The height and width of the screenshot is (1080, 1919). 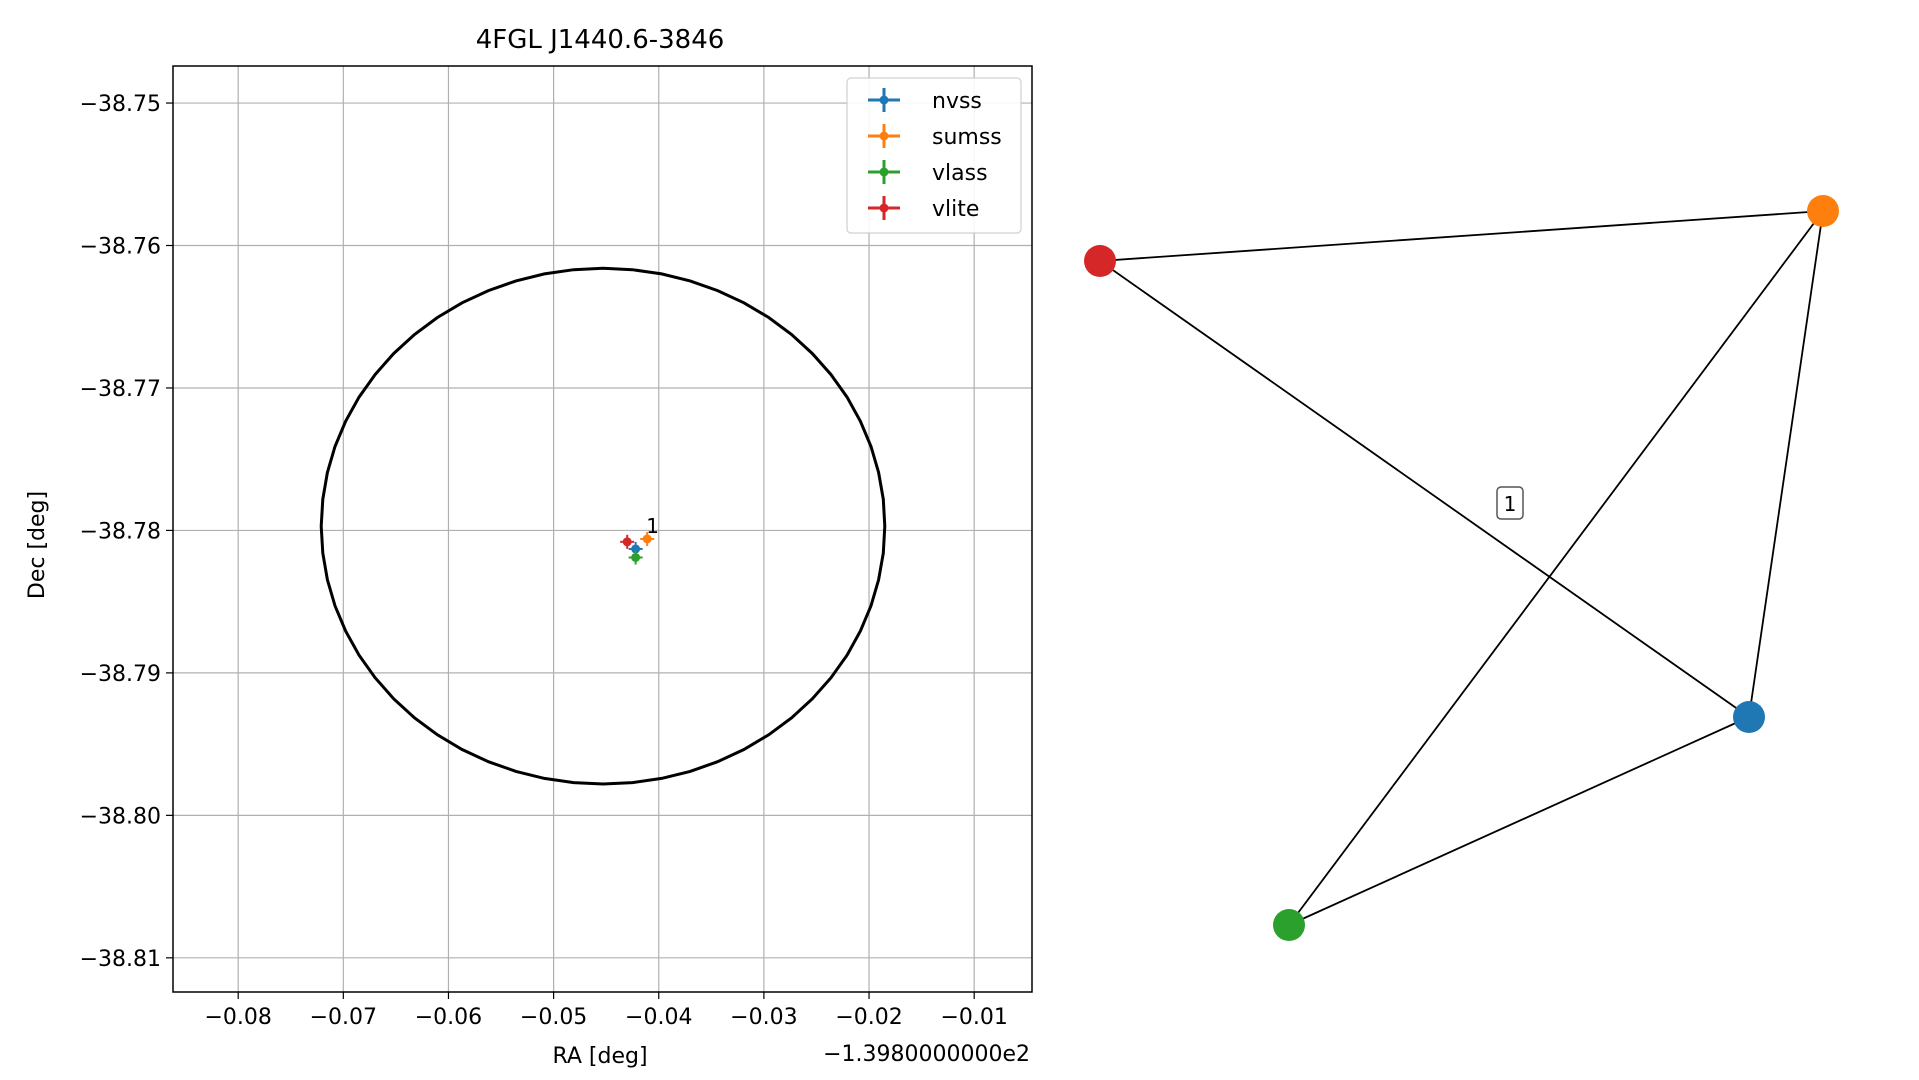 I want to click on x-tick-label: −0.03, so click(x=763, y=1017).